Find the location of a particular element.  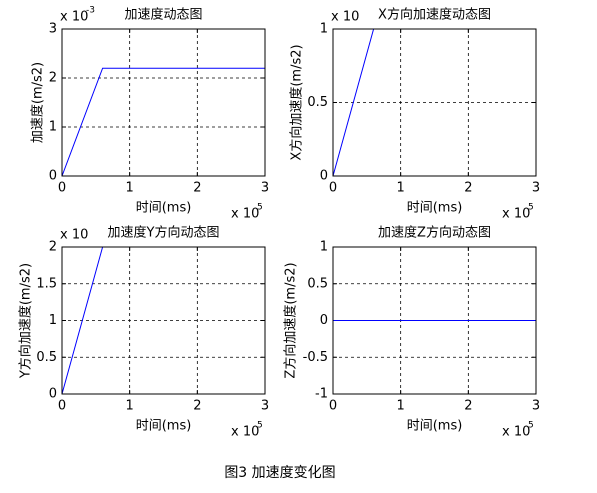

subplot-title: 加速度Y方向动态图 is located at coordinates (164, 233).